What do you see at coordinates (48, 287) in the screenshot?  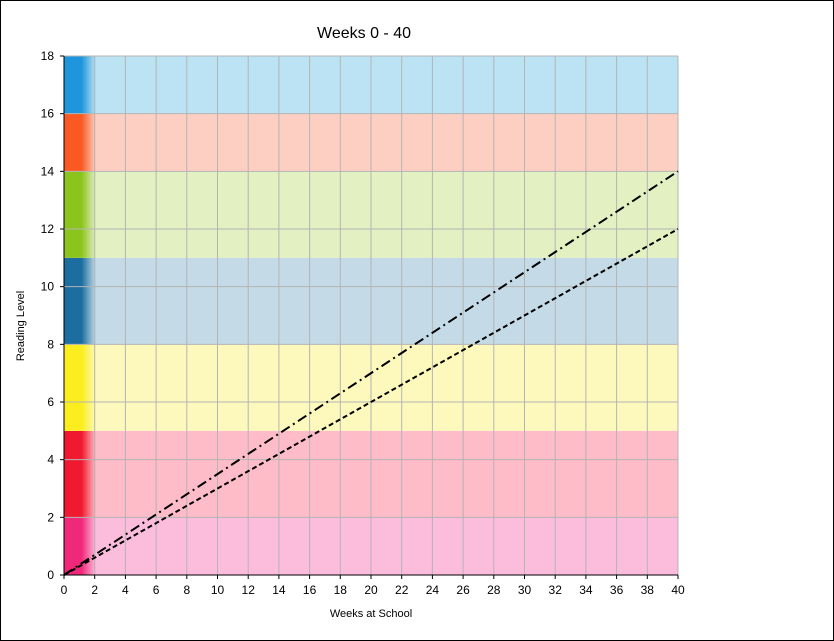 I see `y-tick-label: 10` at bounding box center [48, 287].